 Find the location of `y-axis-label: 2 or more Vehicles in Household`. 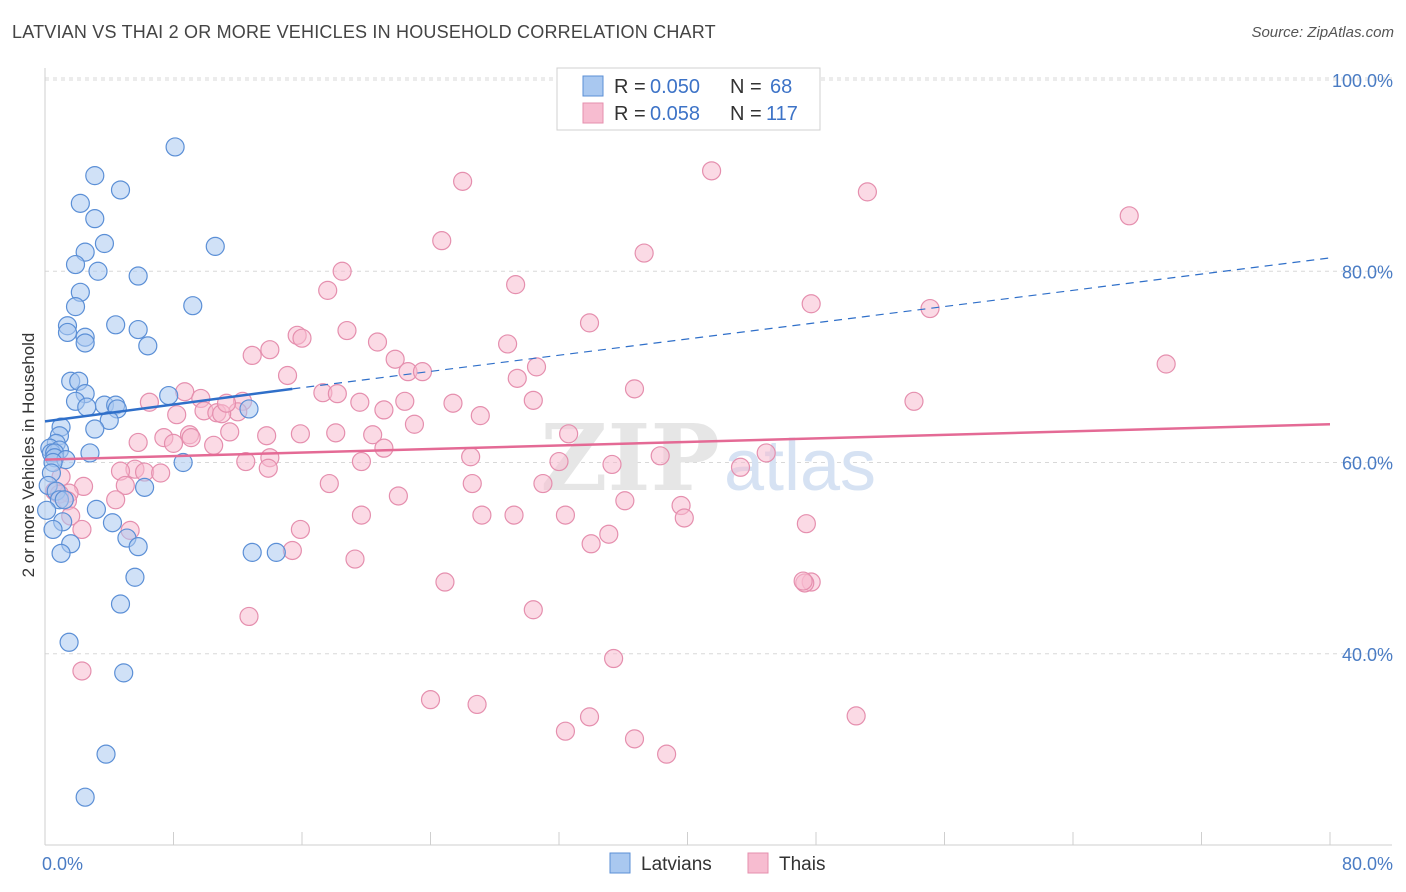

y-axis-label: 2 or more Vehicles in Household is located at coordinates (28, 455).